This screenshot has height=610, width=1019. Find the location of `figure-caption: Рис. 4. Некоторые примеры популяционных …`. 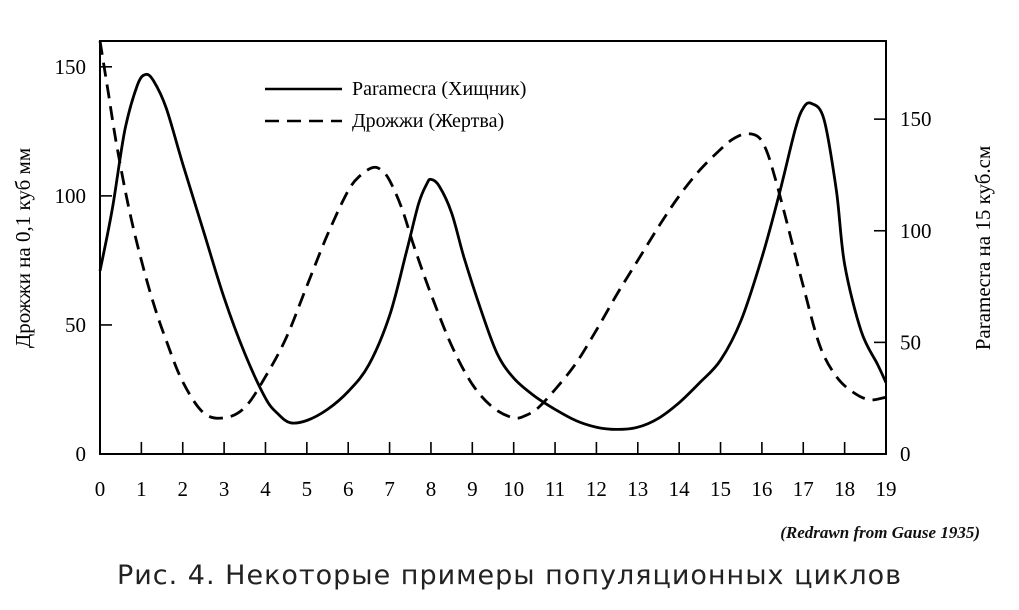

figure-caption: Рис. 4. Некоторые примеры популяционных … is located at coordinates (509, 575).